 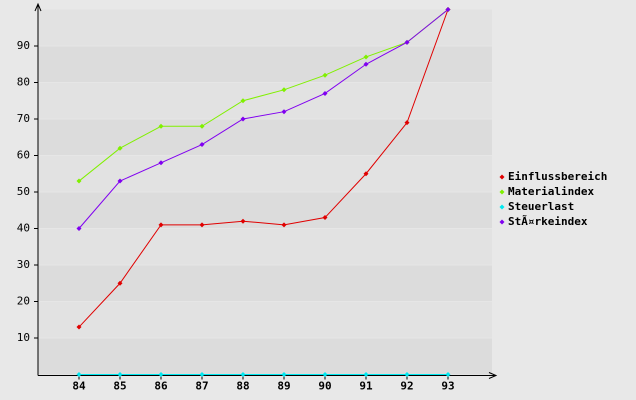 I want to click on x-tick-label: 90, so click(x=324, y=386).